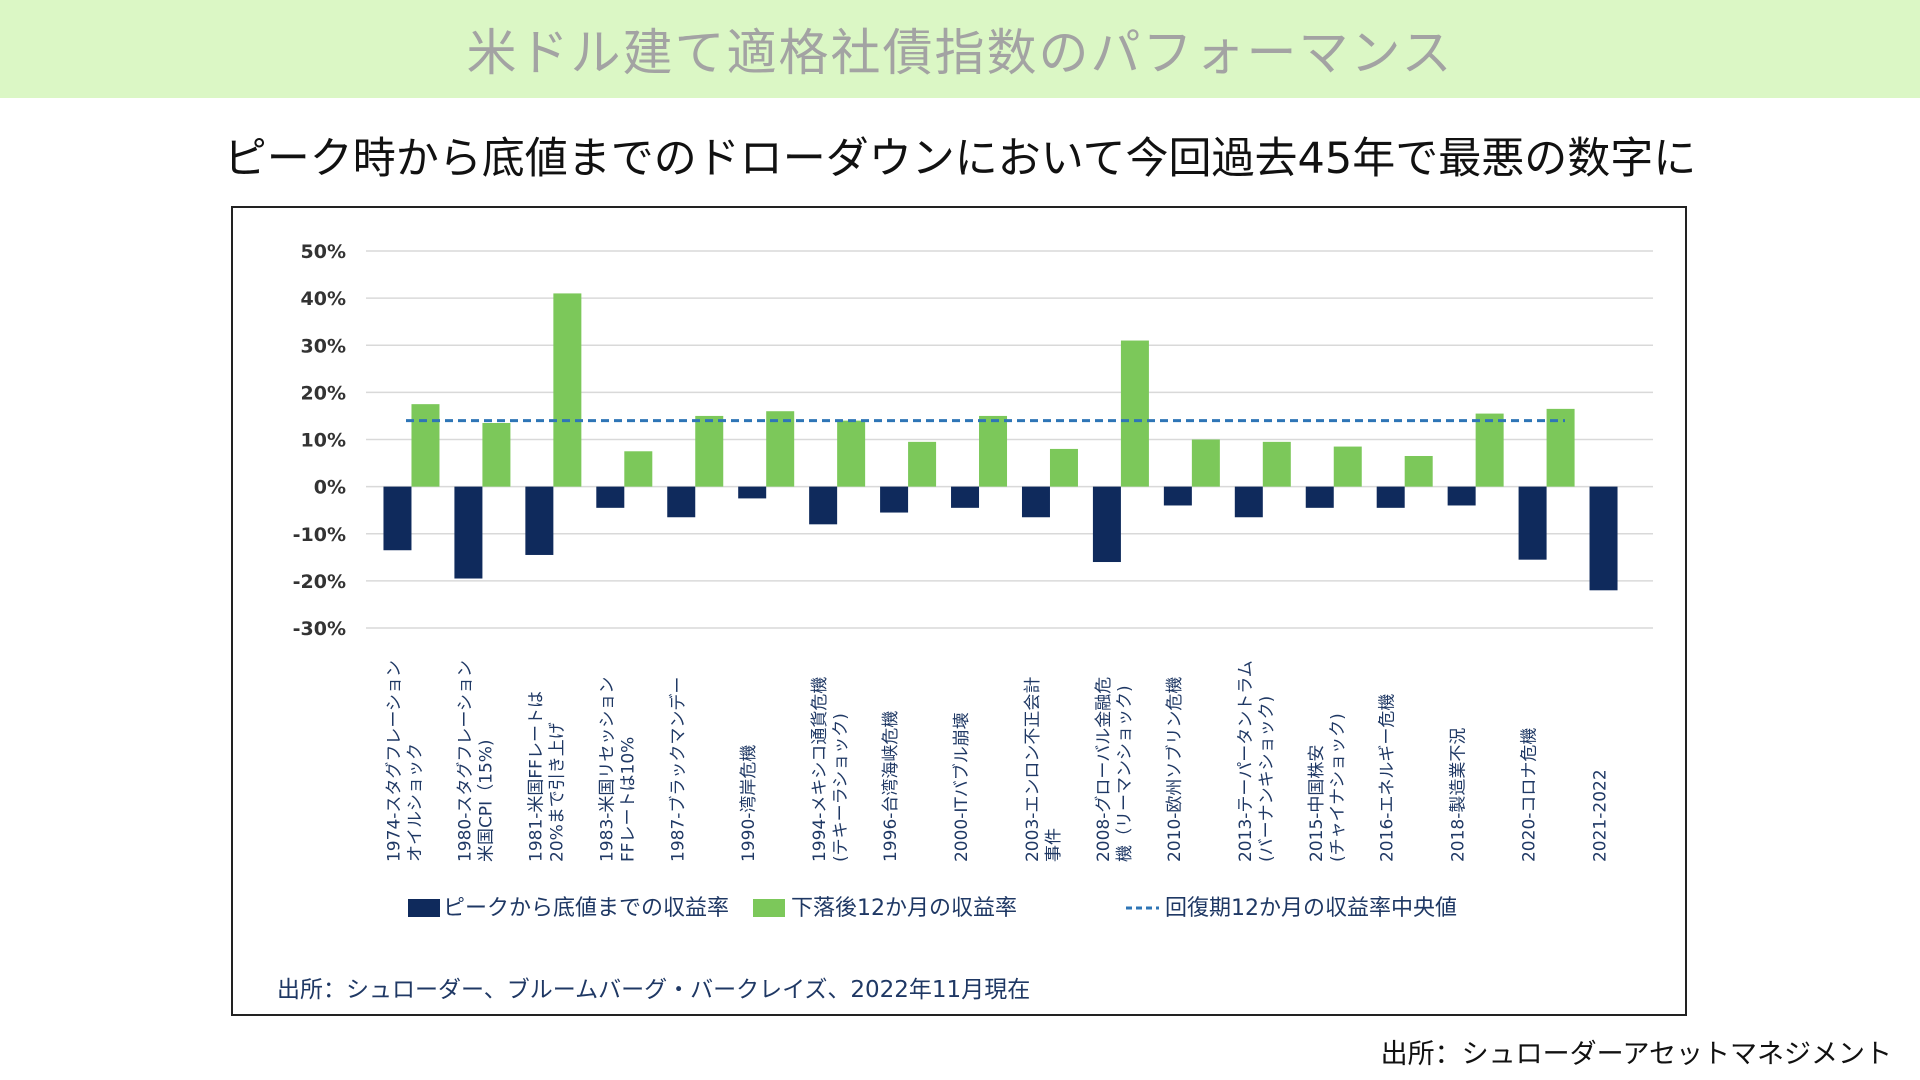  Describe the element at coordinates (904, 908) in the screenshot. I see `legend-label-recovery: 下落後12か月の収益率` at that location.